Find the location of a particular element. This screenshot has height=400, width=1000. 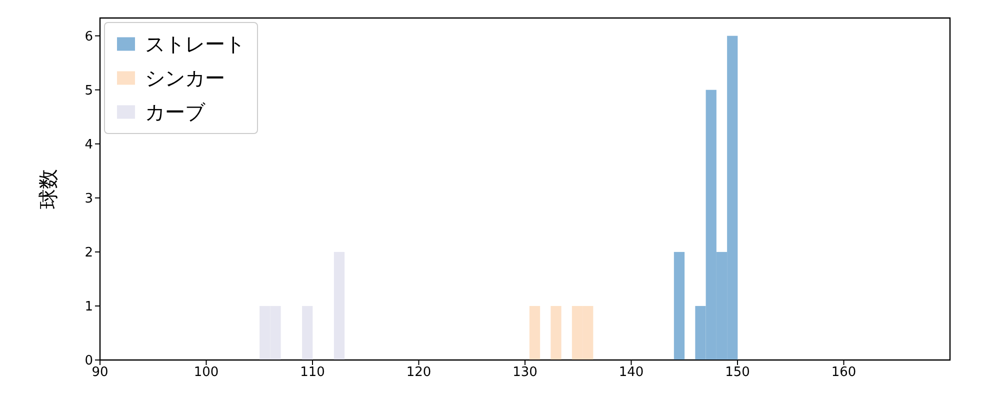

y-tick-label: 4 is located at coordinates (88, 145).